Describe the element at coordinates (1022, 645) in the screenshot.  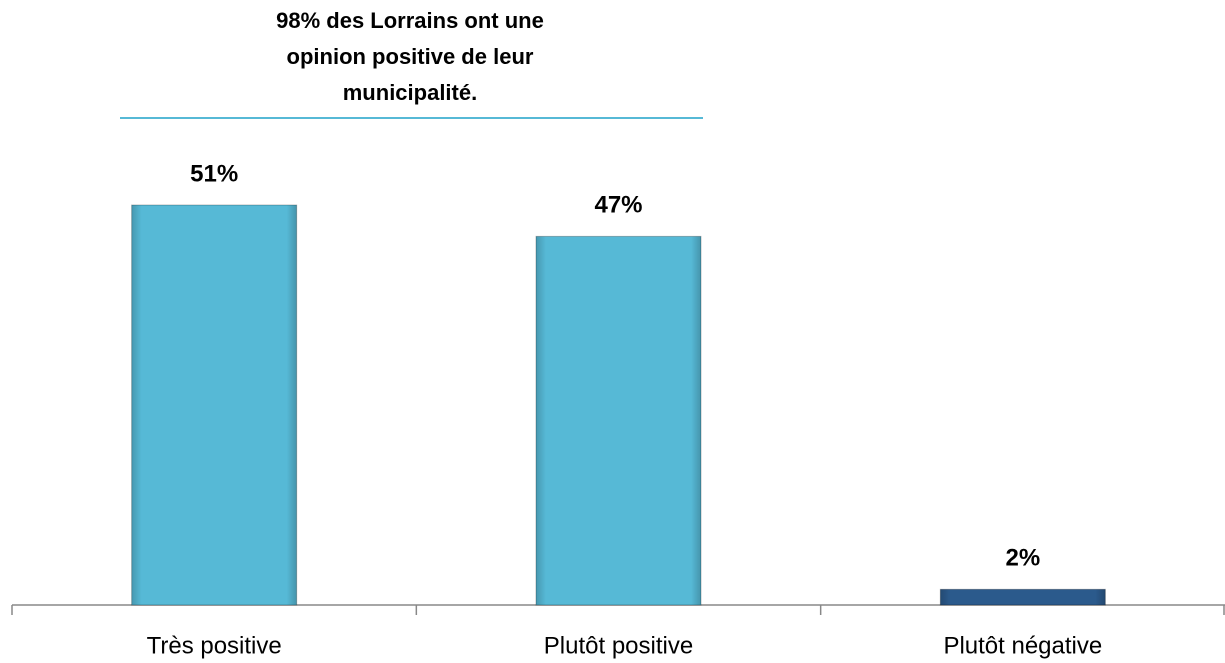
I see `x-tick-label: Plutôt négative` at that location.